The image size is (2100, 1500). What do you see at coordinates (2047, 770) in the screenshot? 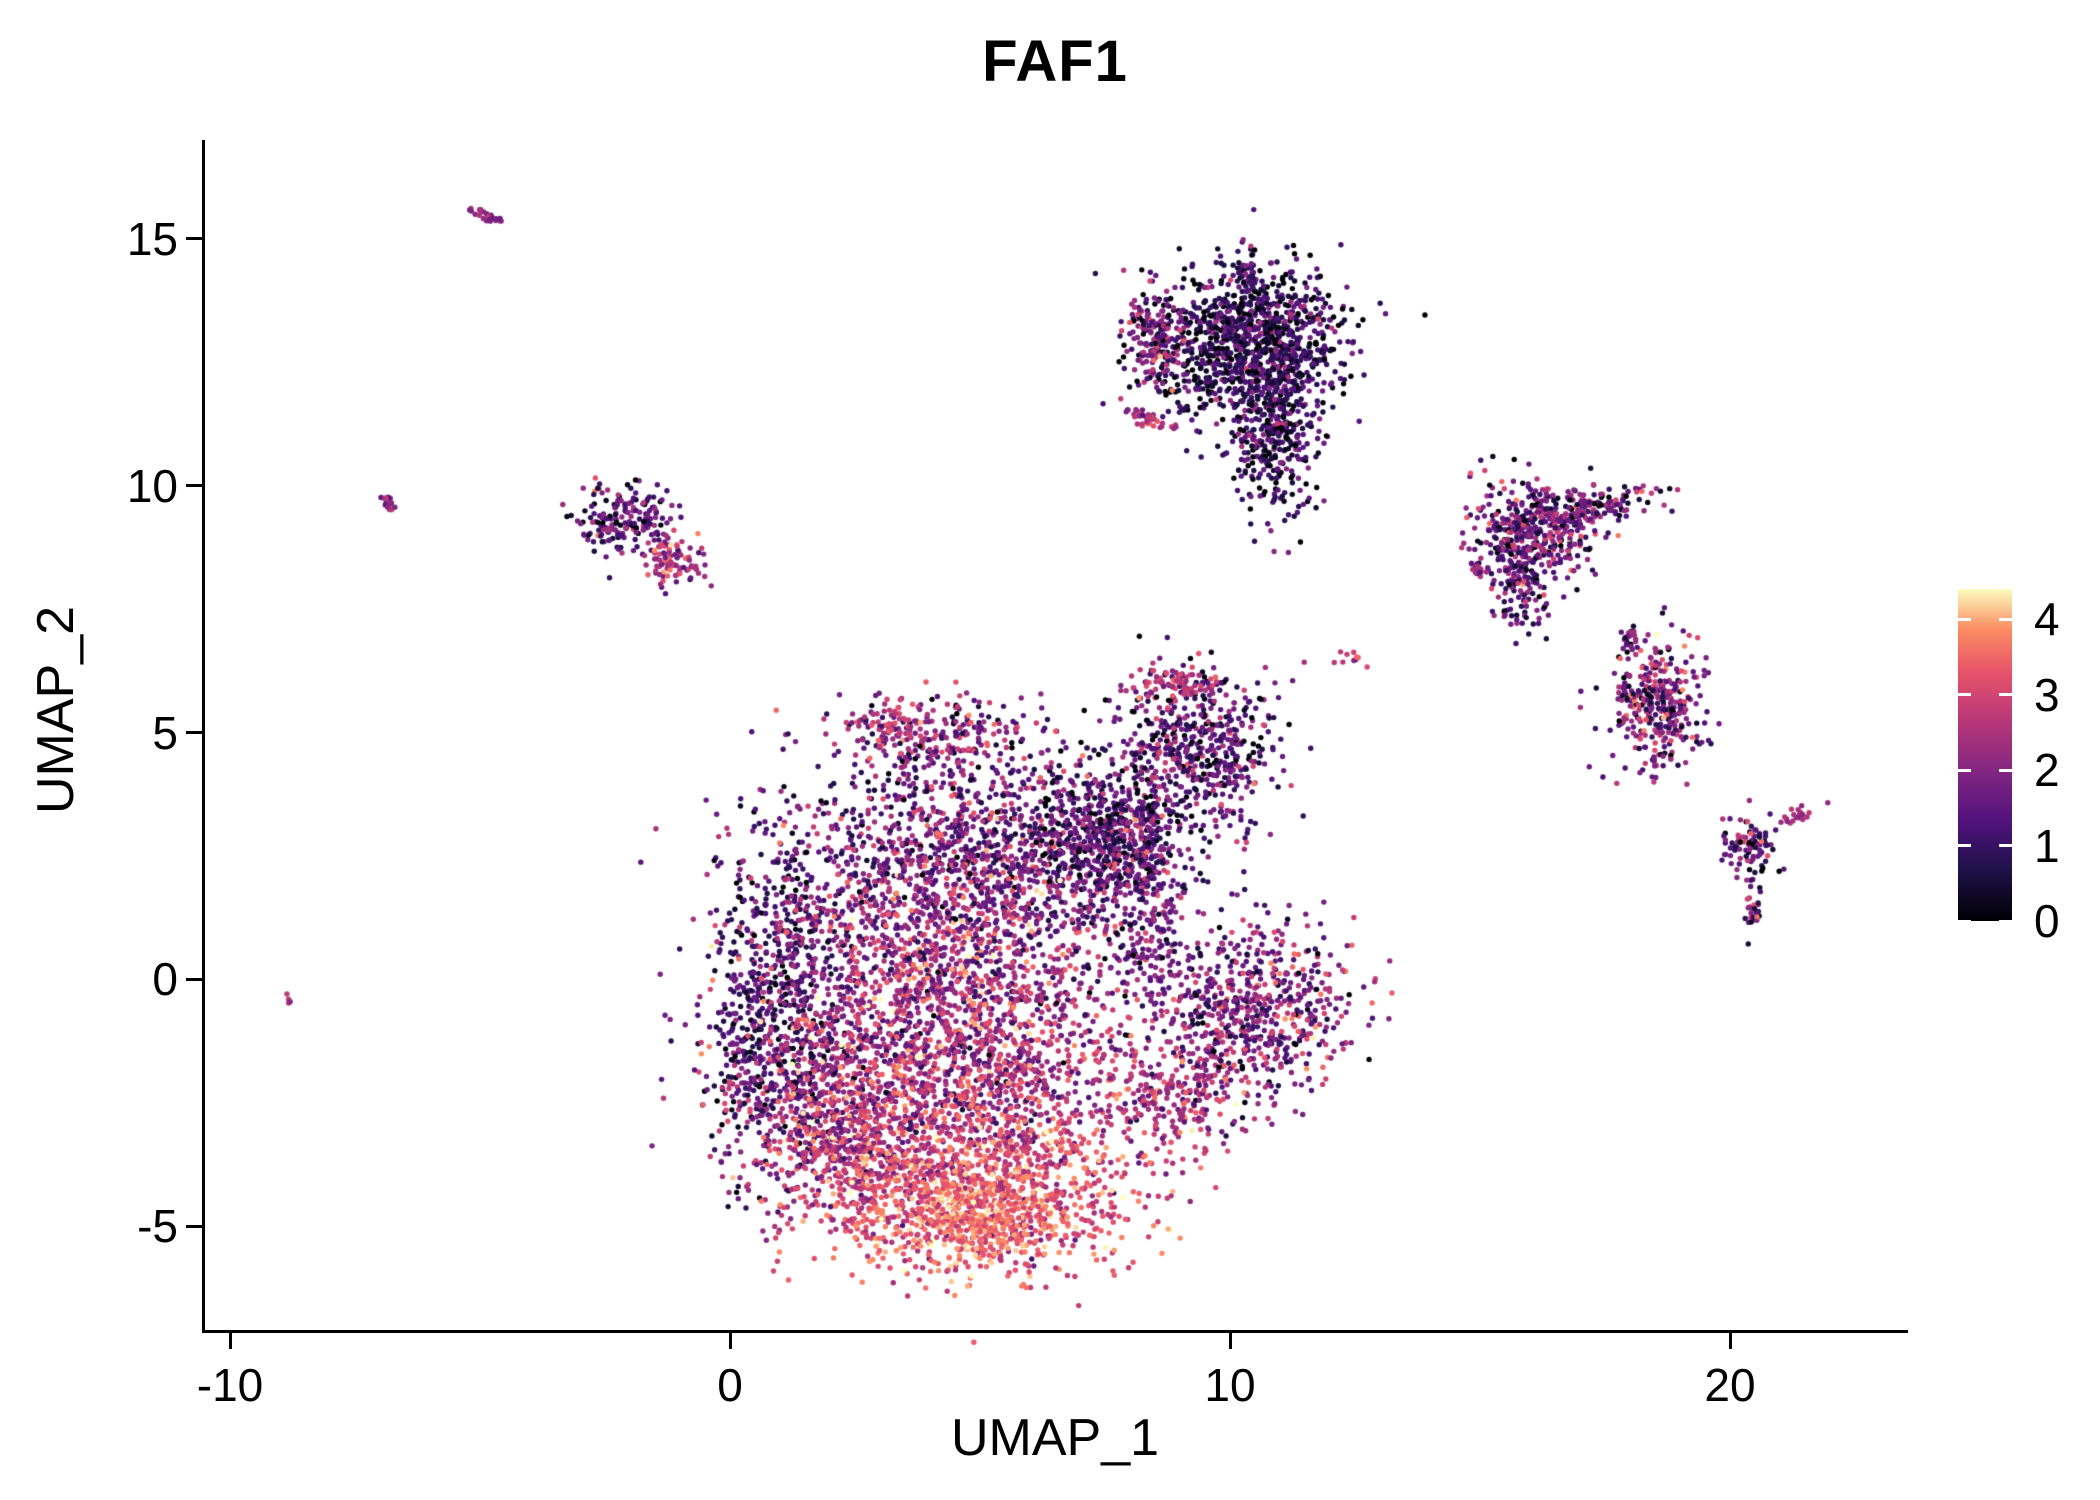
I see `colorbar-tick-label: 2` at bounding box center [2047, 770].